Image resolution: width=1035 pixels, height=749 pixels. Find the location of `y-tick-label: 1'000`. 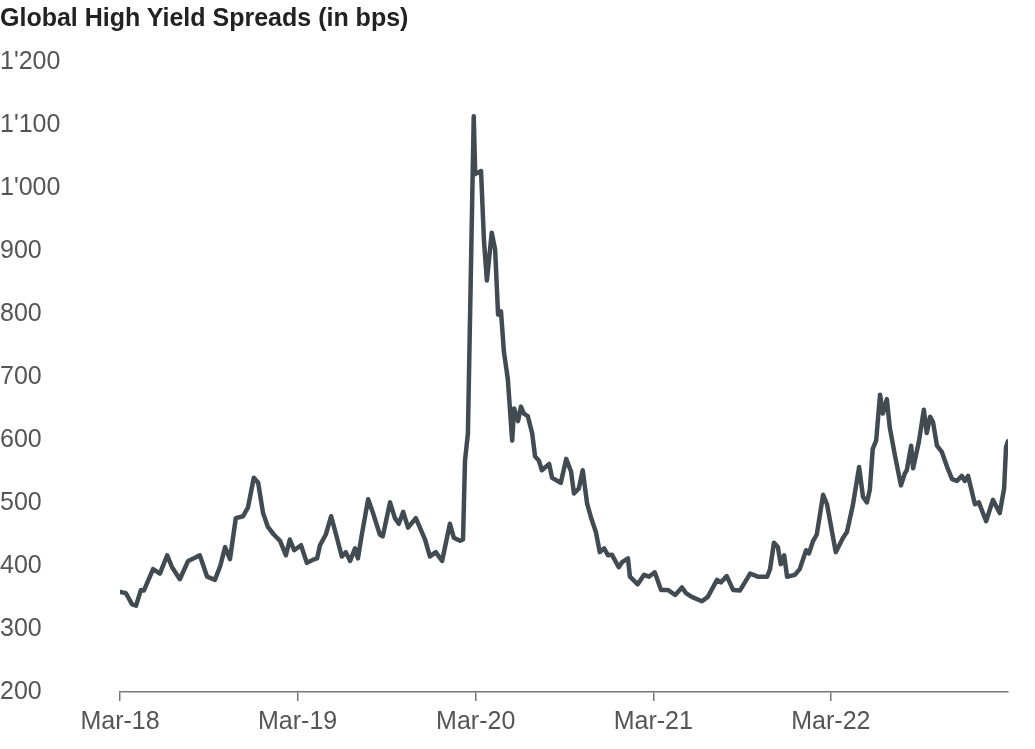

y-tick-label: 1'000 is located at coordinates (30, 185).